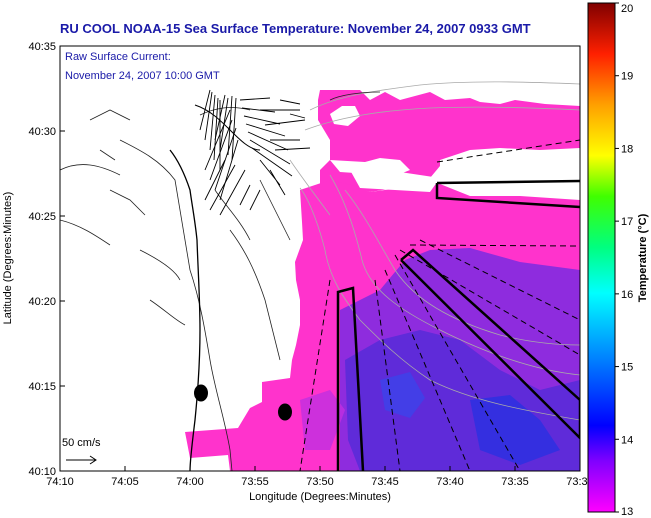  I want to click on cloud-patches, so click(455, 149).